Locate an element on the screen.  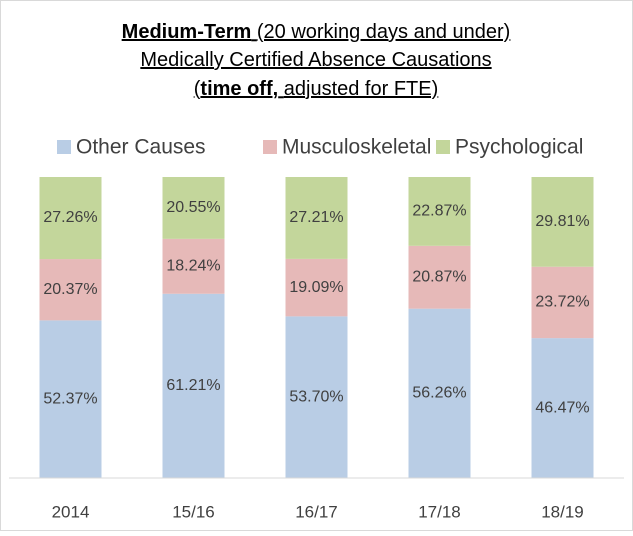
x-tick-label: 18/19 is located at coordinates (562, 511).